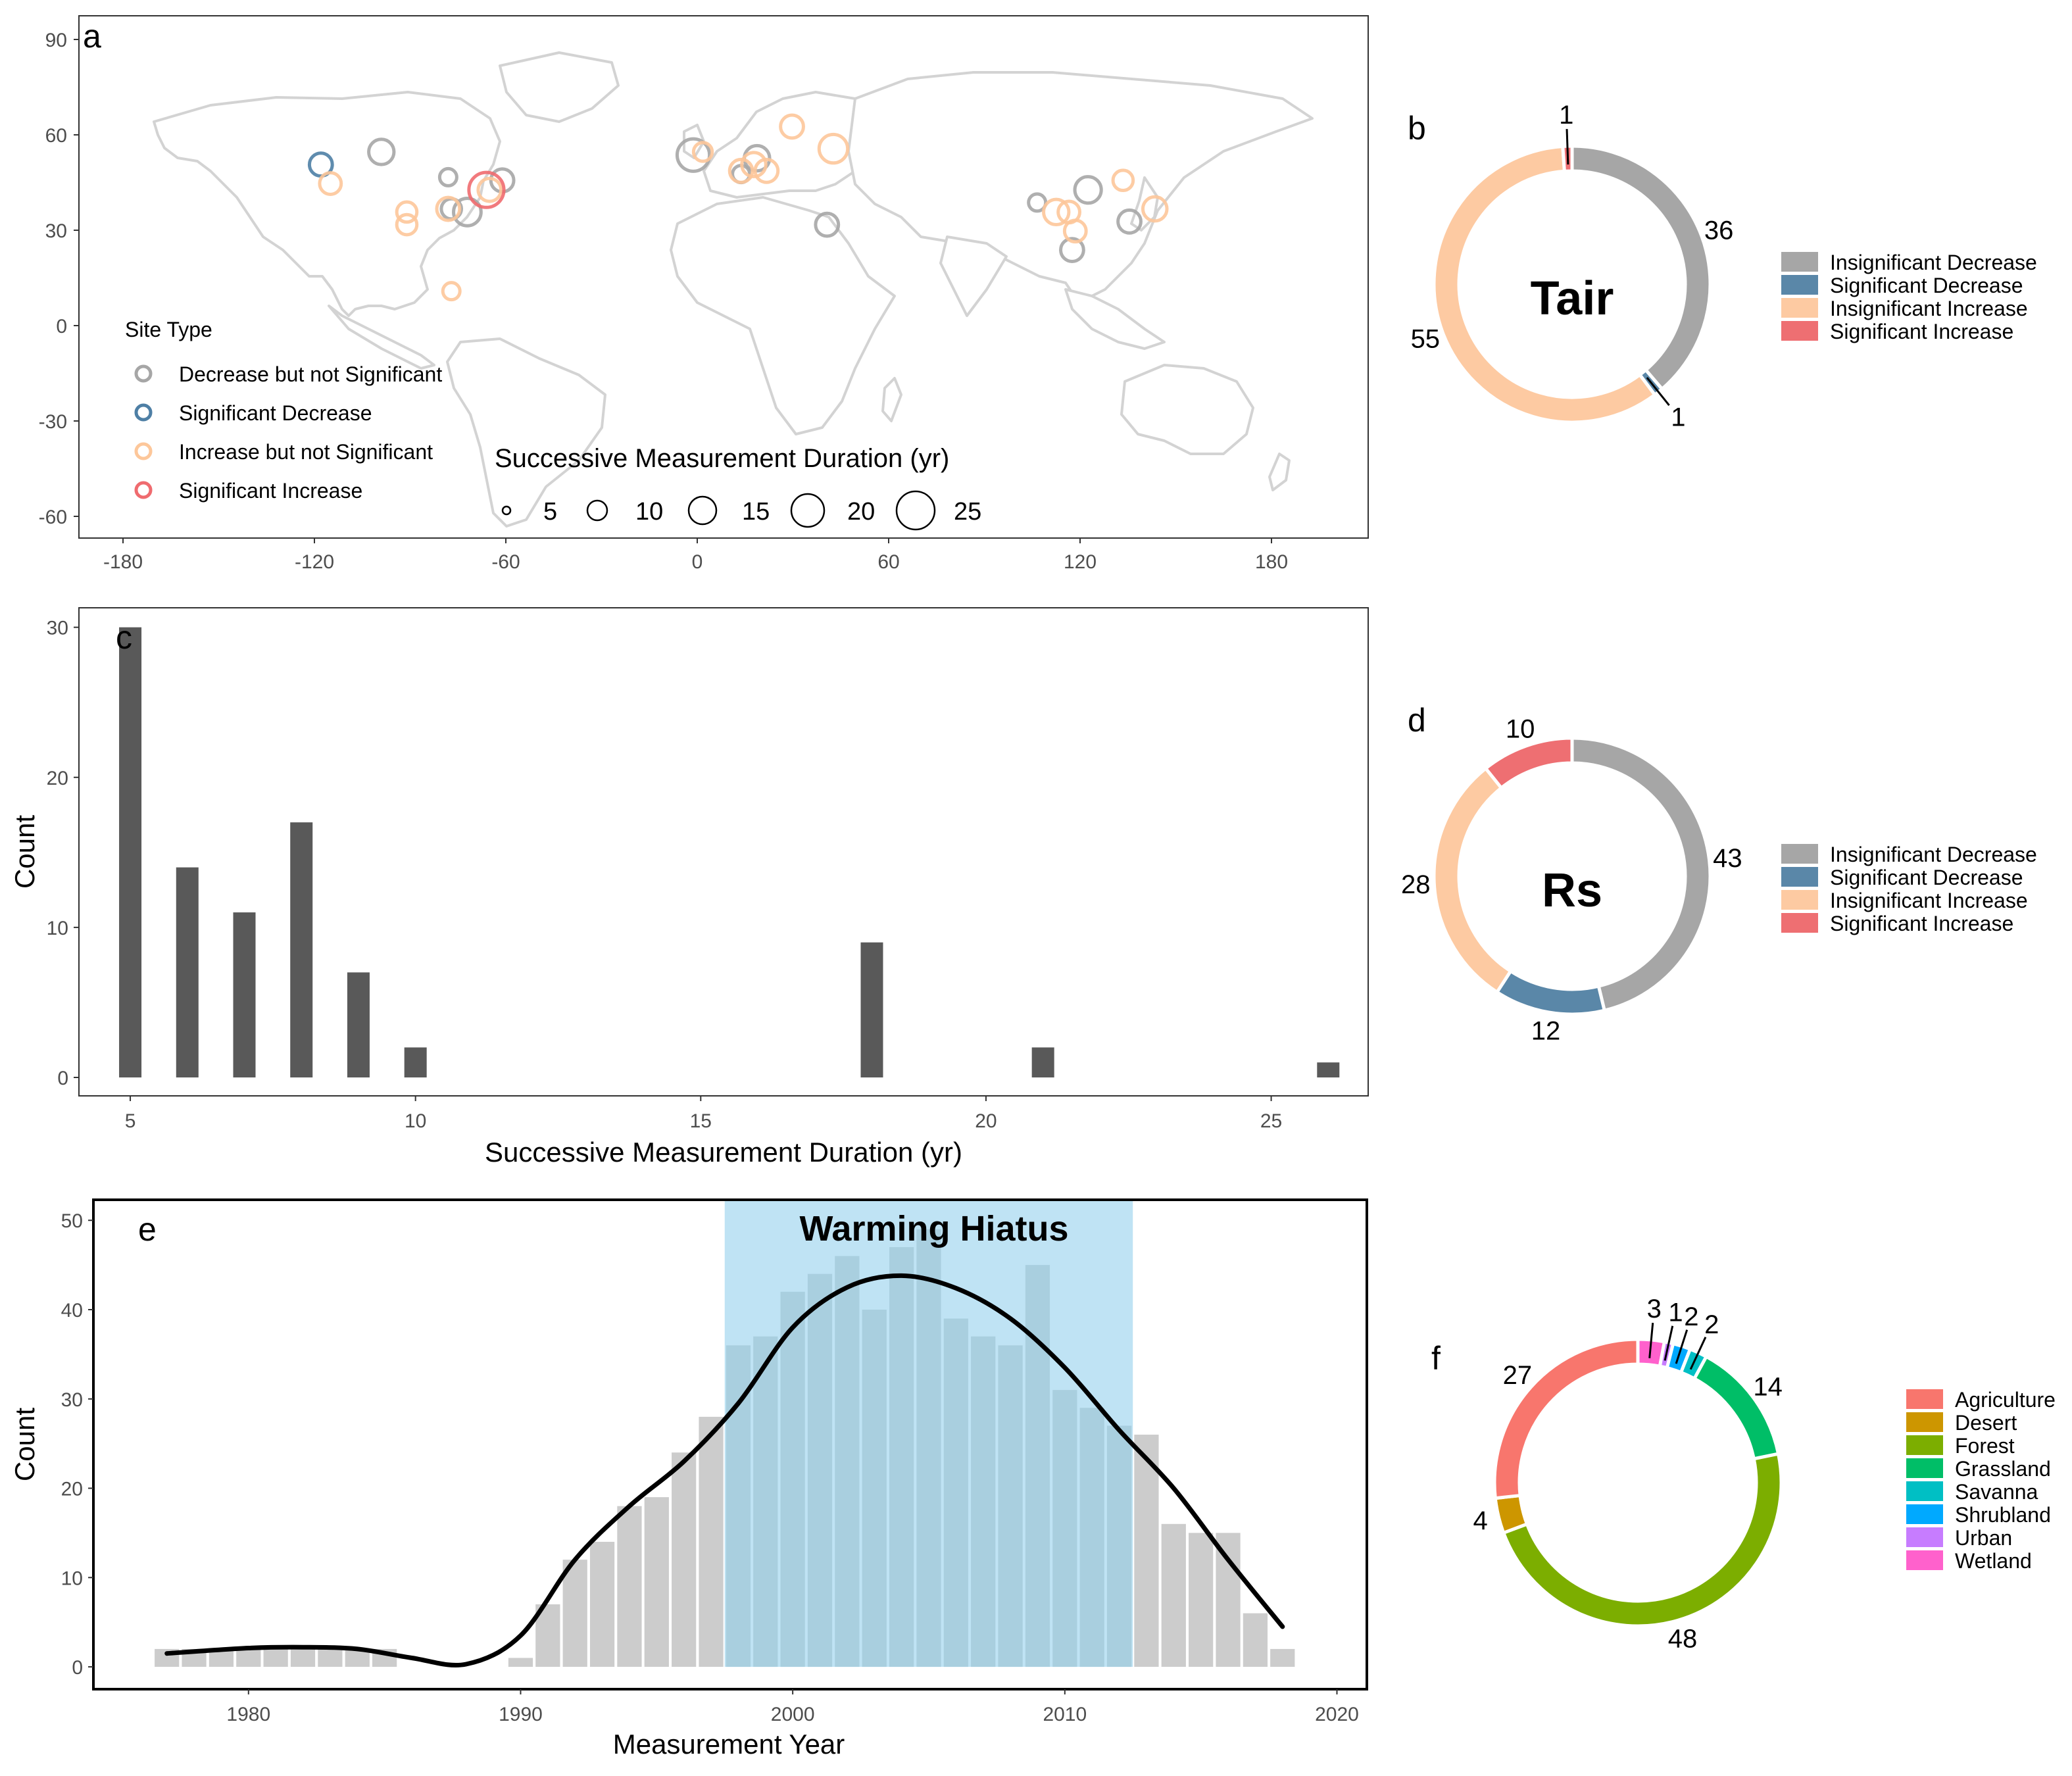 The width and height of the screenshot is (2072, 1776). Describe the element at coordinates (649, 512) in the screenshot. I see `size-legend-label: 10` at that location.